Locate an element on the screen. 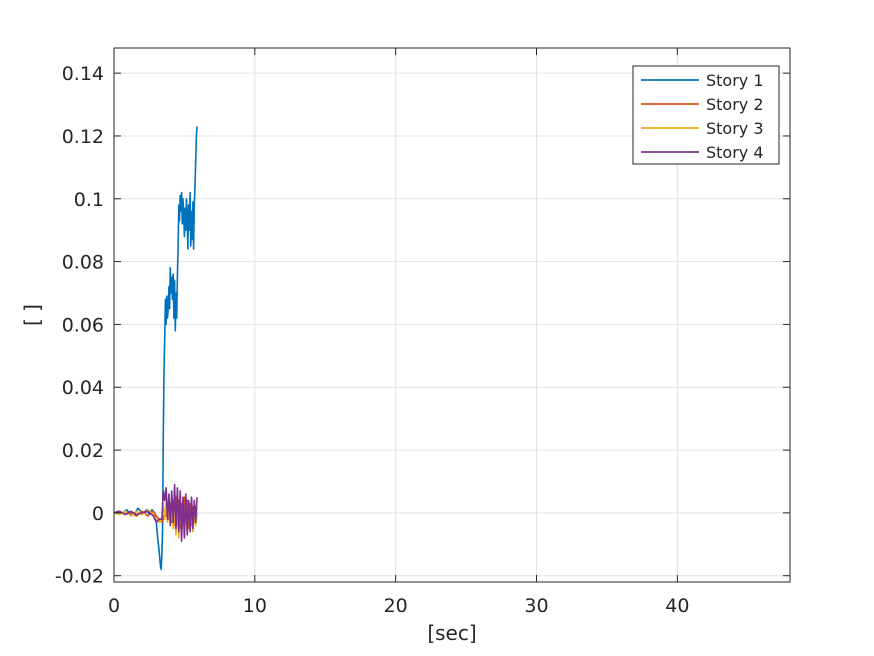  y-tick-label: -0.02 is located at coordinates (79, 577).